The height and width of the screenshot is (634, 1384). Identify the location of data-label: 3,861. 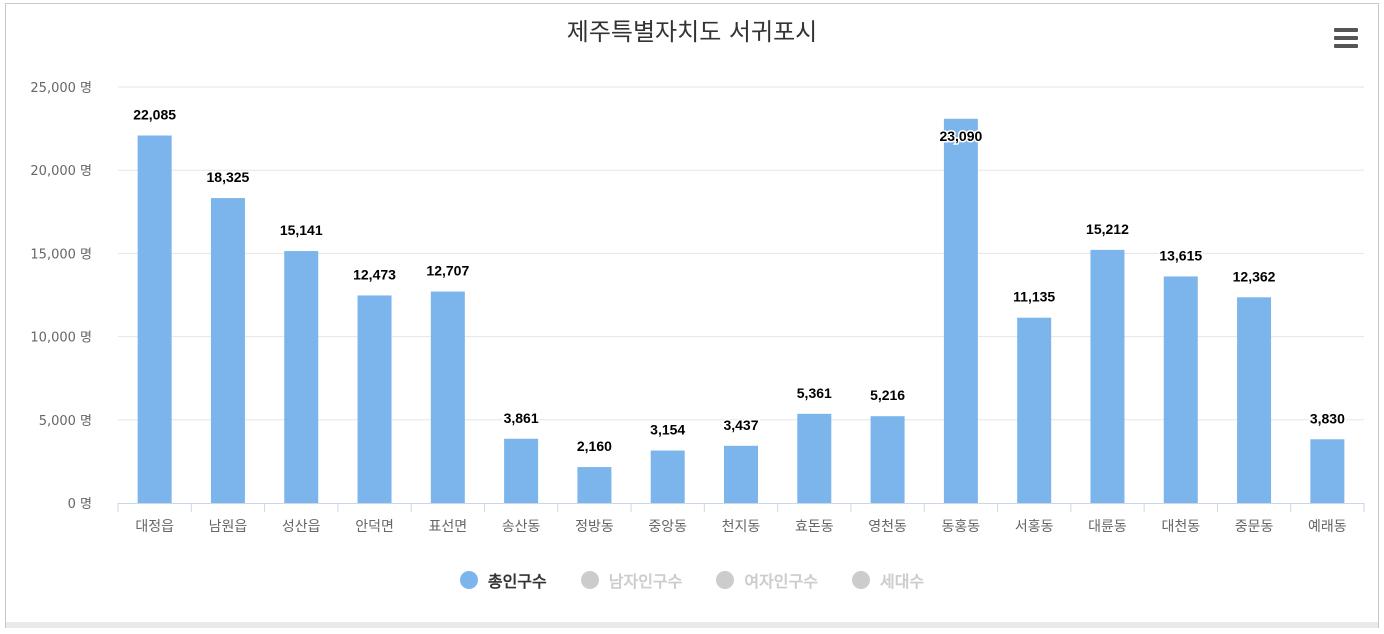
(521, 418).